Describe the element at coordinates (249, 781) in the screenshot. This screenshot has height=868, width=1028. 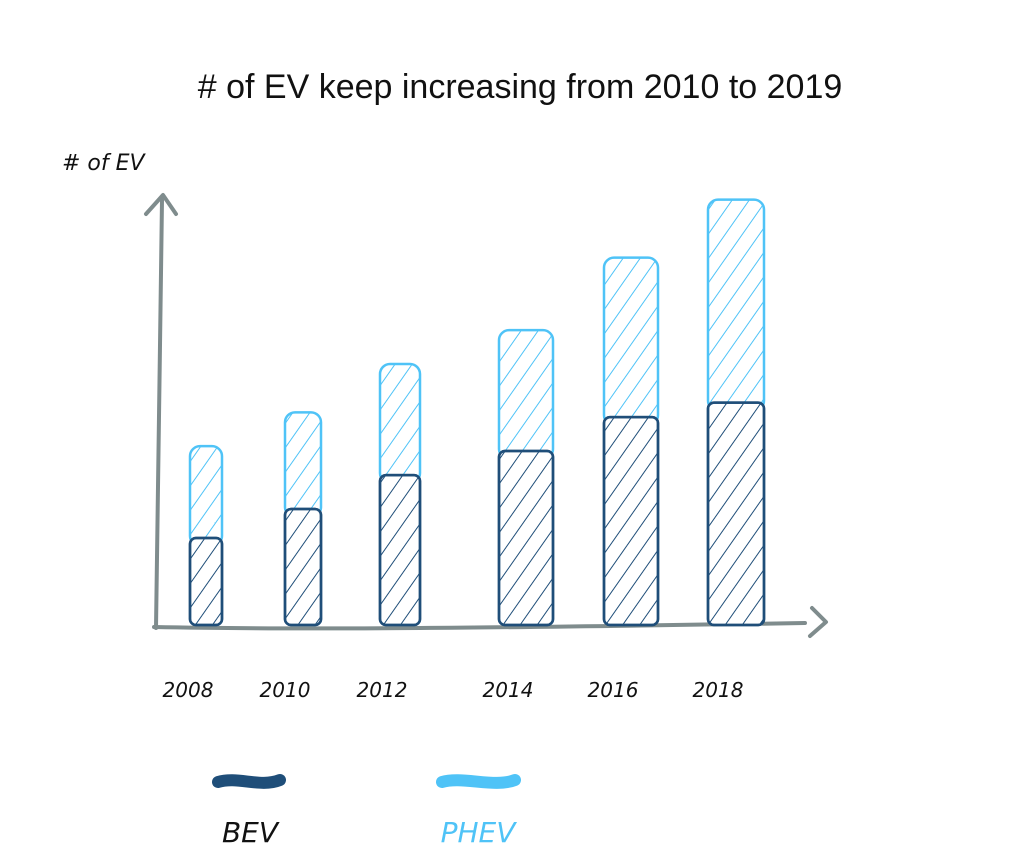
I see `legend-swatch-bev` at that location.